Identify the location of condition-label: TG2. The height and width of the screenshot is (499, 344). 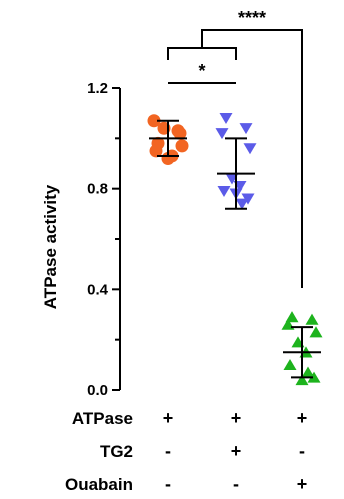
(116, 451).